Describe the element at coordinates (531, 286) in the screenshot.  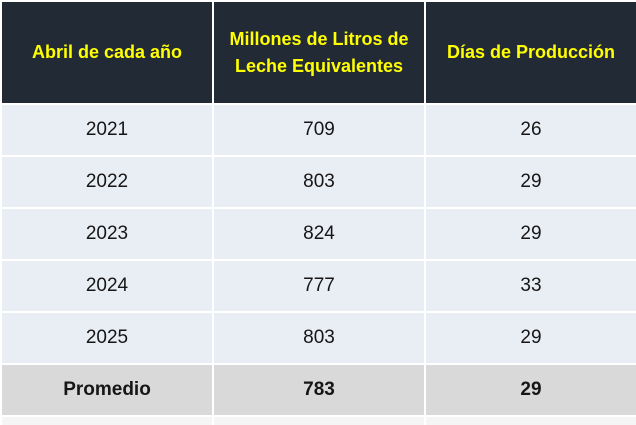
I see `days-cell: 33` at that location.